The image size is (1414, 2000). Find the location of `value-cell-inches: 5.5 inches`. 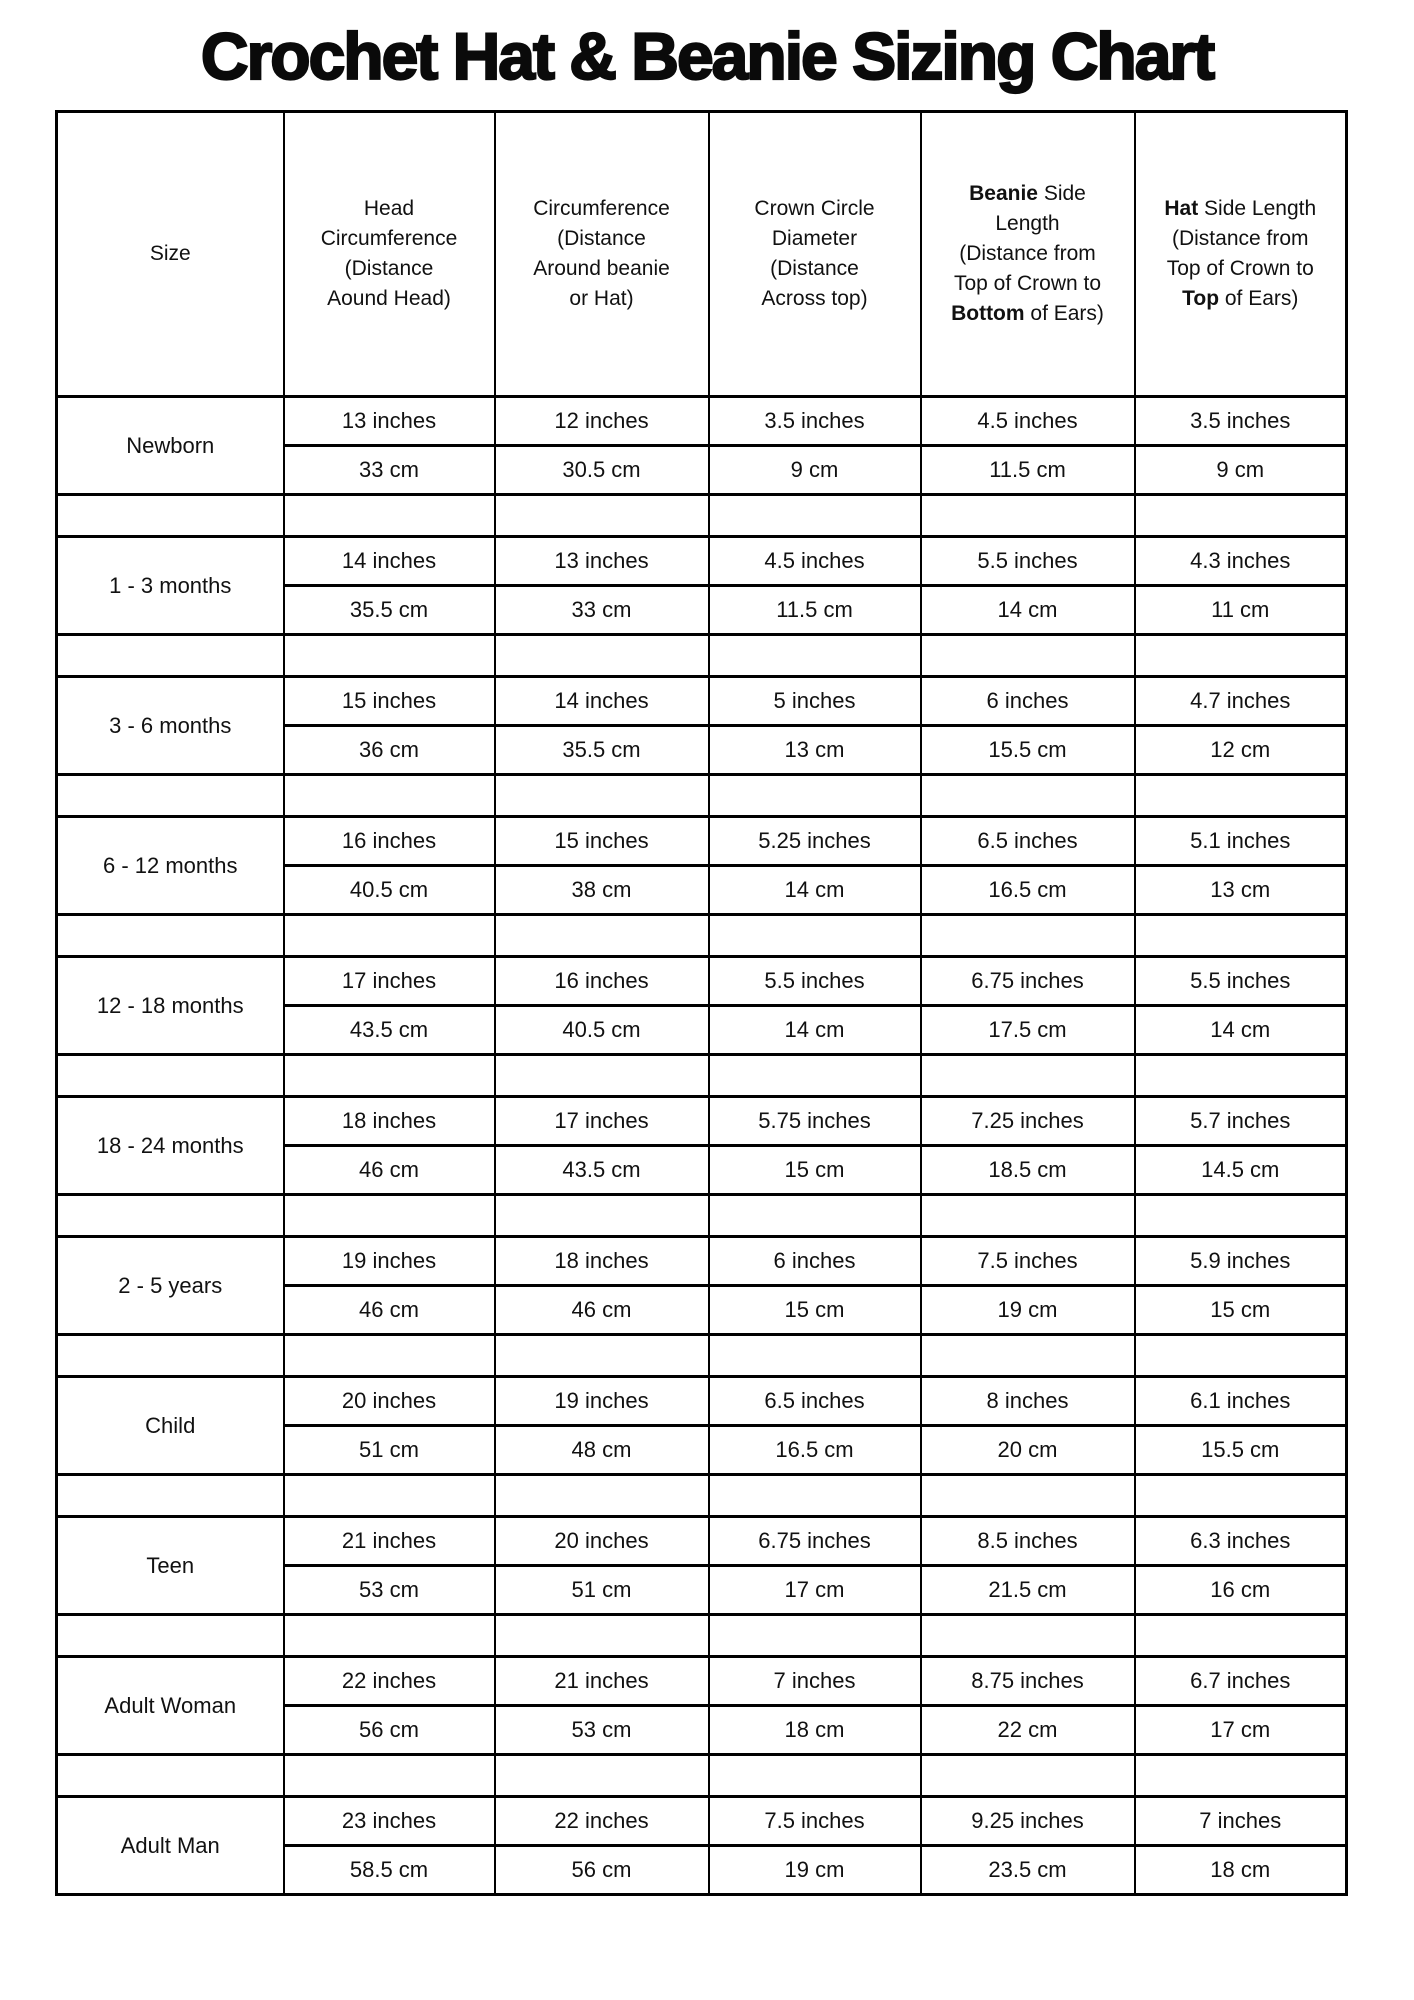

value-cell-inches: 5.5 inches is located at coordinates (1027, 561).